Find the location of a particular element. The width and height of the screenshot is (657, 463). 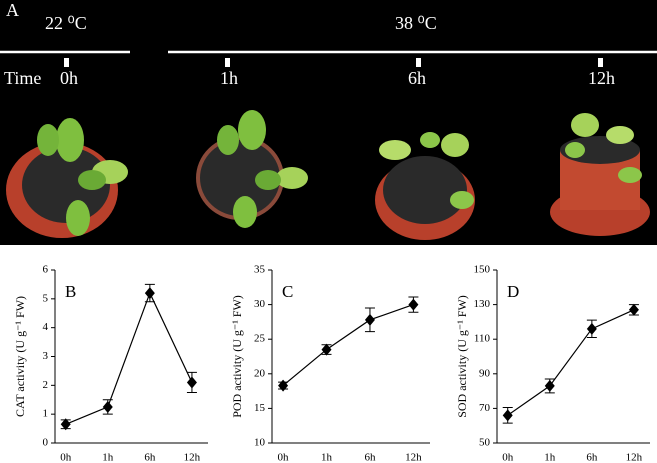

y-tick-label: 70 is located at coordinates (485, 408).